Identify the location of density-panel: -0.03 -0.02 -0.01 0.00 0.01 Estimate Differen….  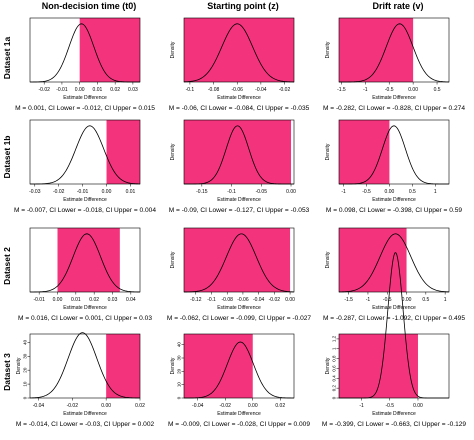
(85, 166).